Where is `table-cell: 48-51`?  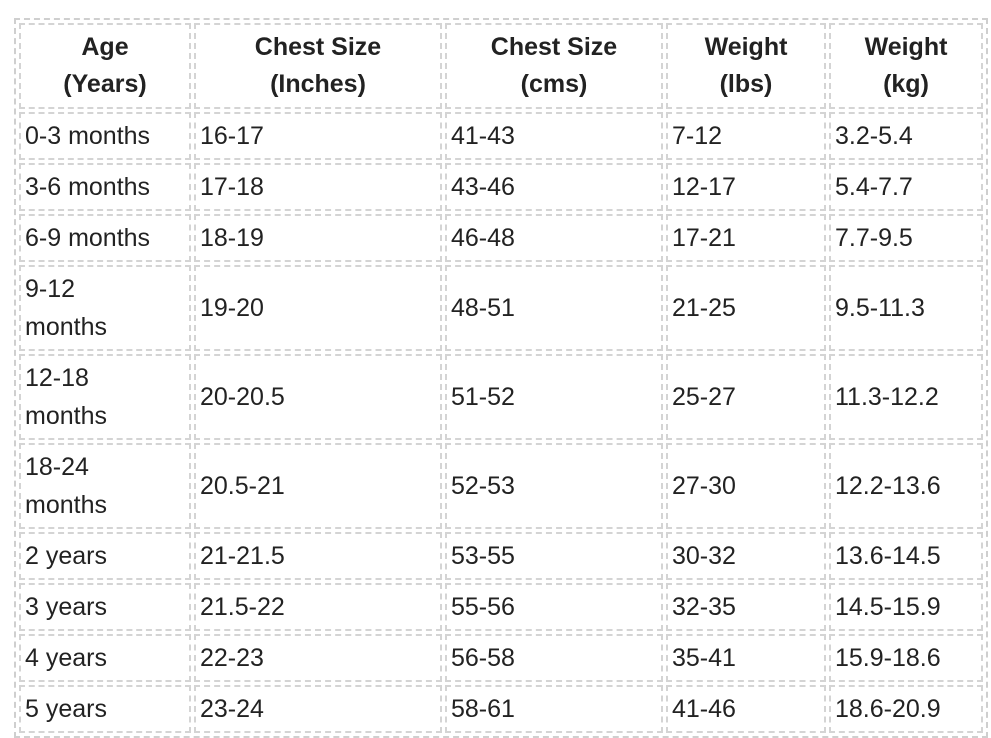
table-cell: 48-51 is located at coordinates (554, 308).